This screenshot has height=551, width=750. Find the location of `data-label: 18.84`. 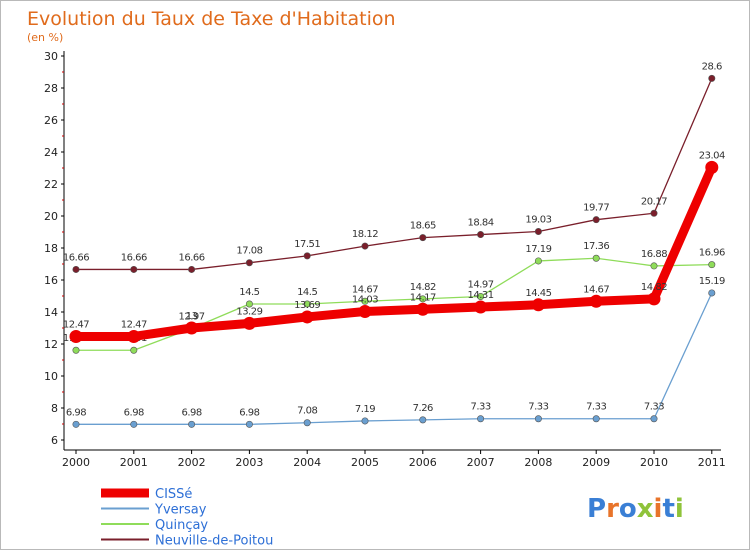

data-label: 18.84 is located at coordinates (481, 223).